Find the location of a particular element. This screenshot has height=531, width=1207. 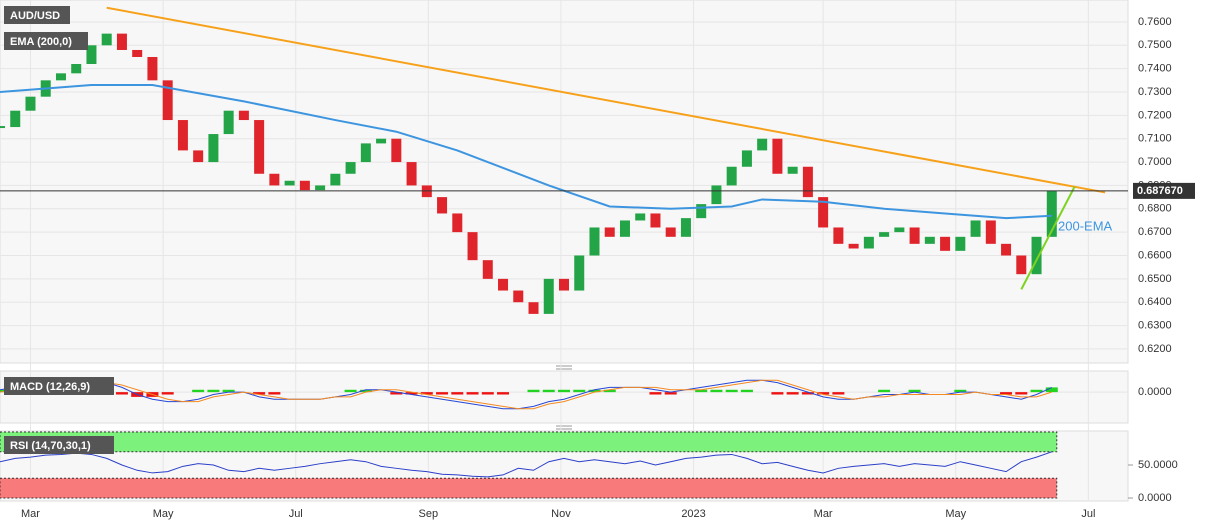

annotation: 200-EMA is located at coordinates (1085, 225).